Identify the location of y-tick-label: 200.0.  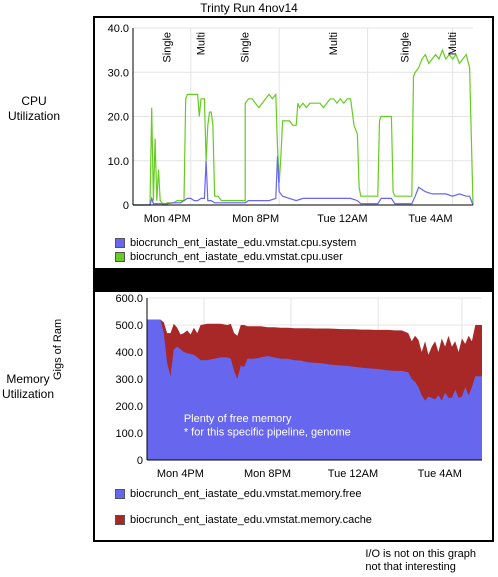
(129, 407).